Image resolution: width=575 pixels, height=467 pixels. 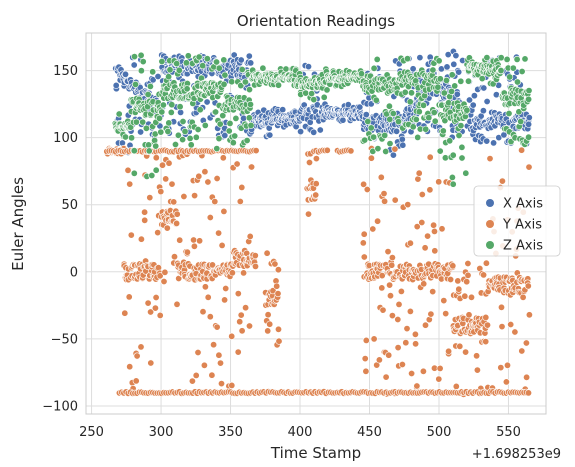 What do you see at coordinates (74, 272) in the screenshot?
I see `y-tick-label: 0` at bounding box center [74, 272].